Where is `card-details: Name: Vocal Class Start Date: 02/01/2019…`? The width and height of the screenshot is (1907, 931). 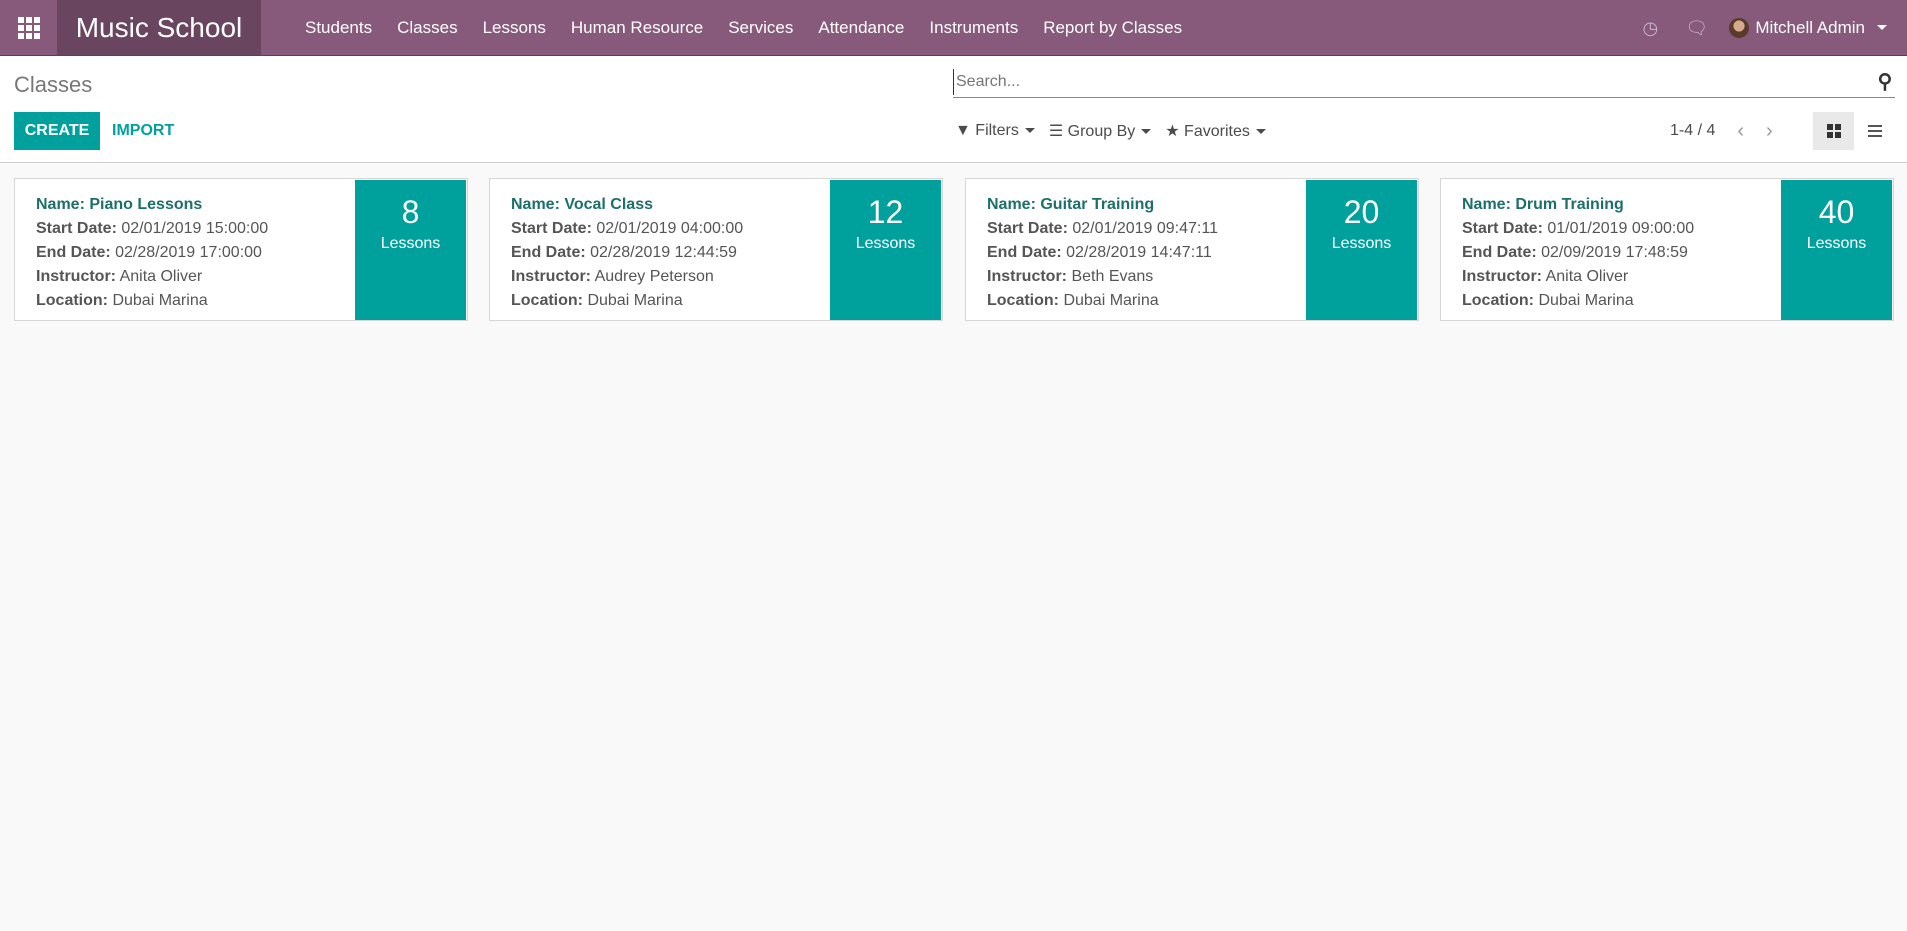
card-details: Name: Vocal Class Start Date: 02/01/2019… is located at coordinates (627, 253).